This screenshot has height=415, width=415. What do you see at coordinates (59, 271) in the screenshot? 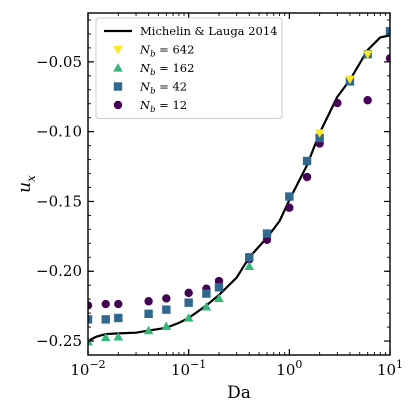
I see `y-tick-label: −0.20` at bounding box center [59, 271].